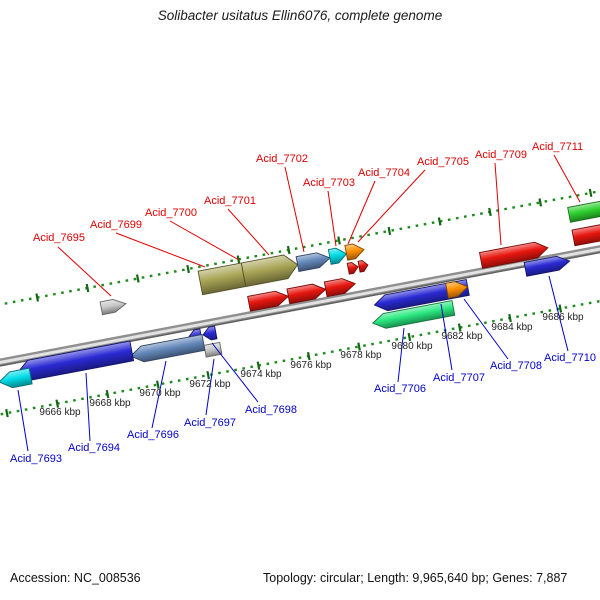  Describe the element at coordinates (563, 317) in the screenshot. I see `ruler-position-label: 9686 kbp` at that location.